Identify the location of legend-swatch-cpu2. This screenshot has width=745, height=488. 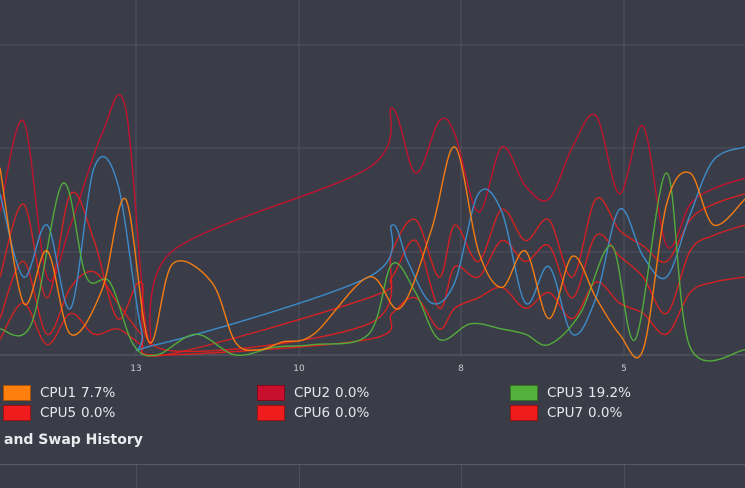
(271, 393).